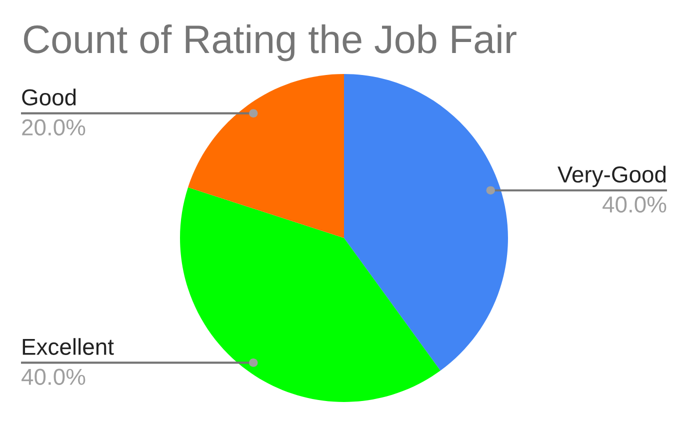 The image size is (688, 424). What do you see at coordinates (54, 127) in the screenshot?
I see `data-label: 20.0%` at bounding box center [54, 127].